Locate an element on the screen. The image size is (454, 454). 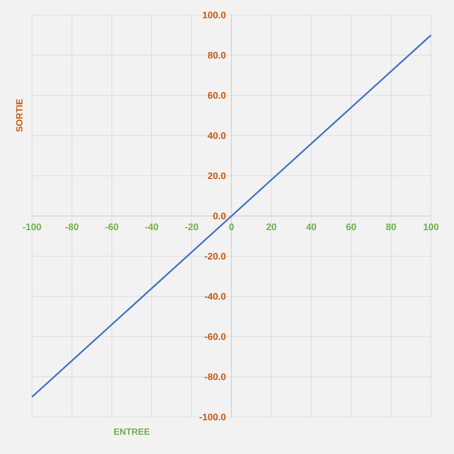
x-tick-label: 80 is located at coordinates (391, 227).